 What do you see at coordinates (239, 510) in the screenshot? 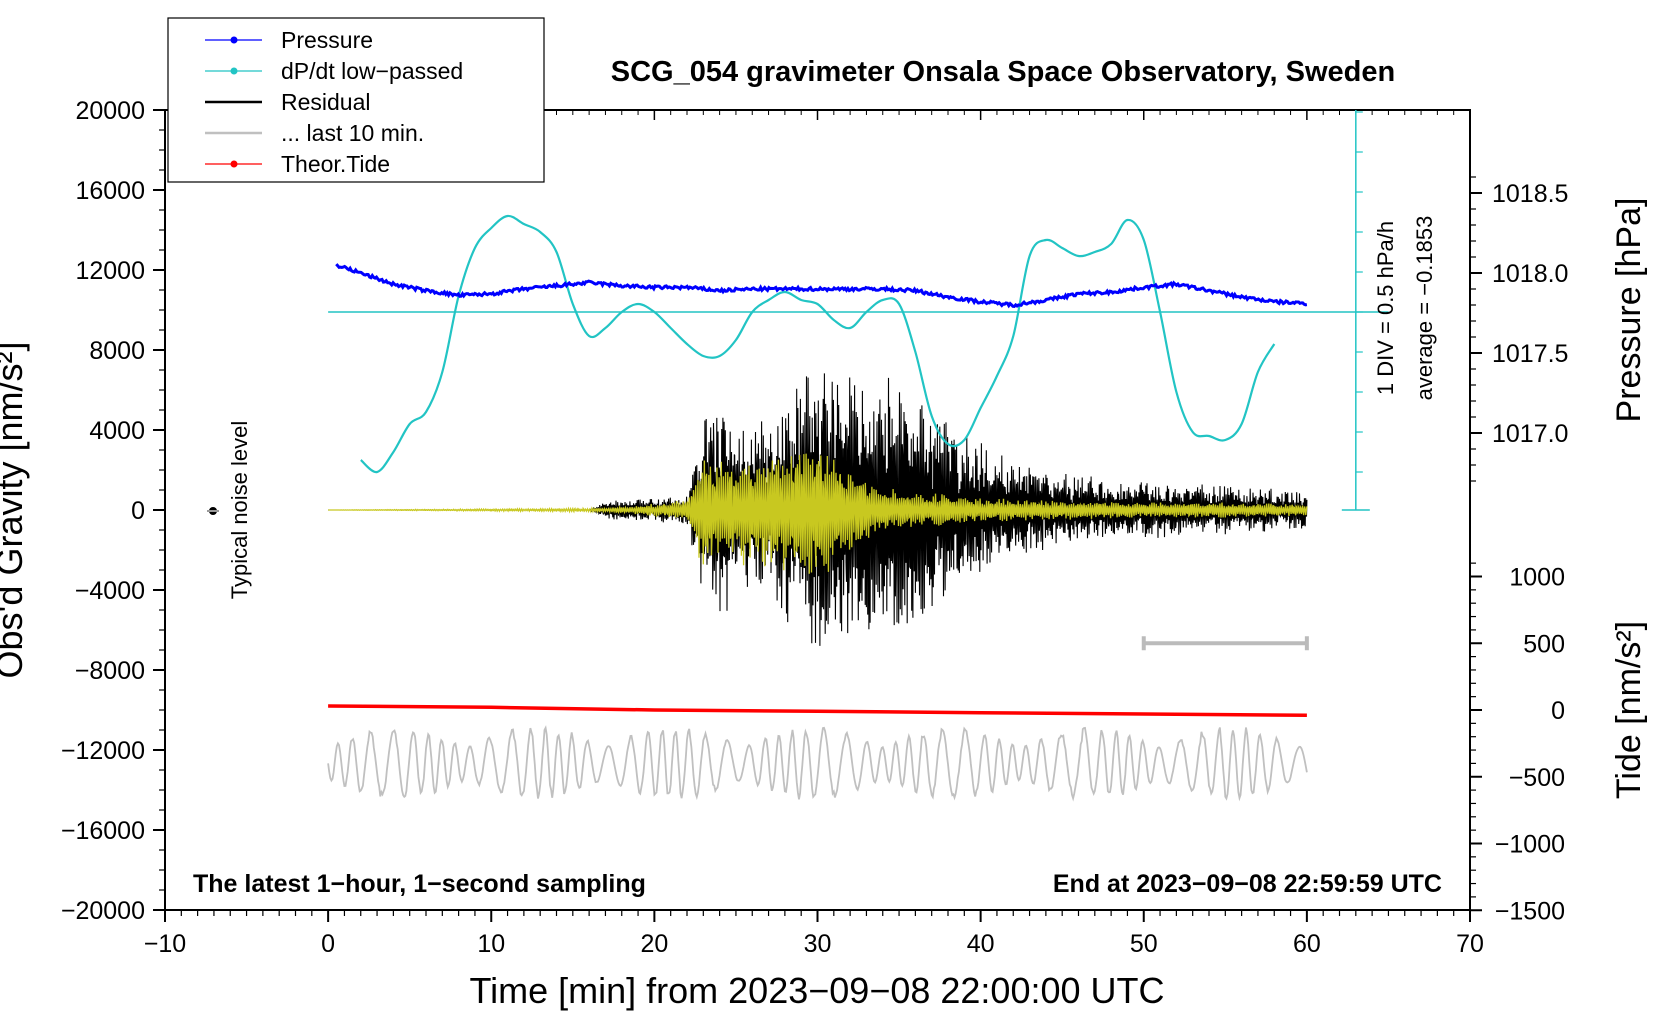
I see `noise-level-label: Typical noise level` at bounding box center [239, 510].